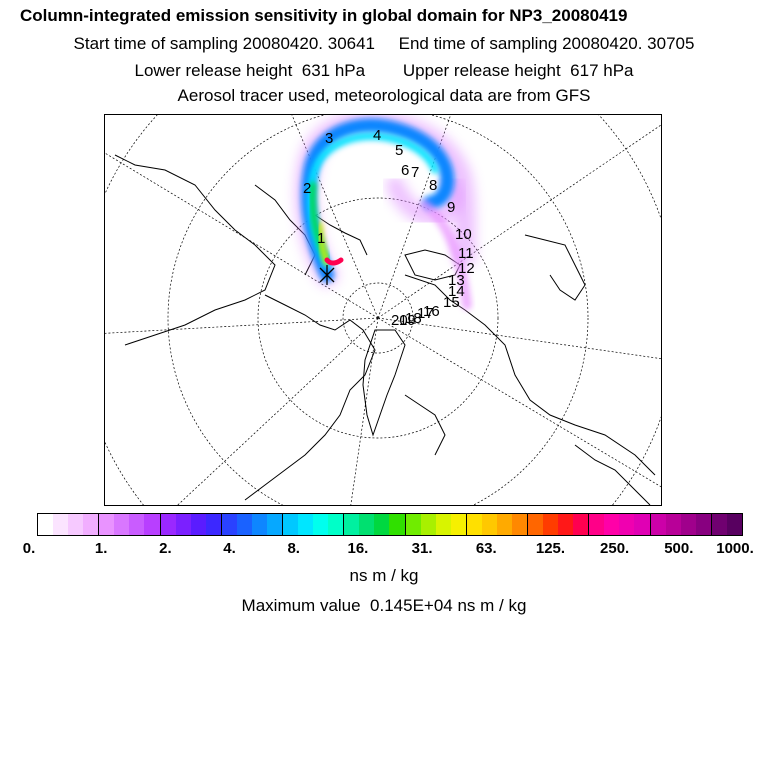  Describe the element at coordinates (101, 548) in the screenshot. I see `colorbar-tick-label: 1.` at that location.